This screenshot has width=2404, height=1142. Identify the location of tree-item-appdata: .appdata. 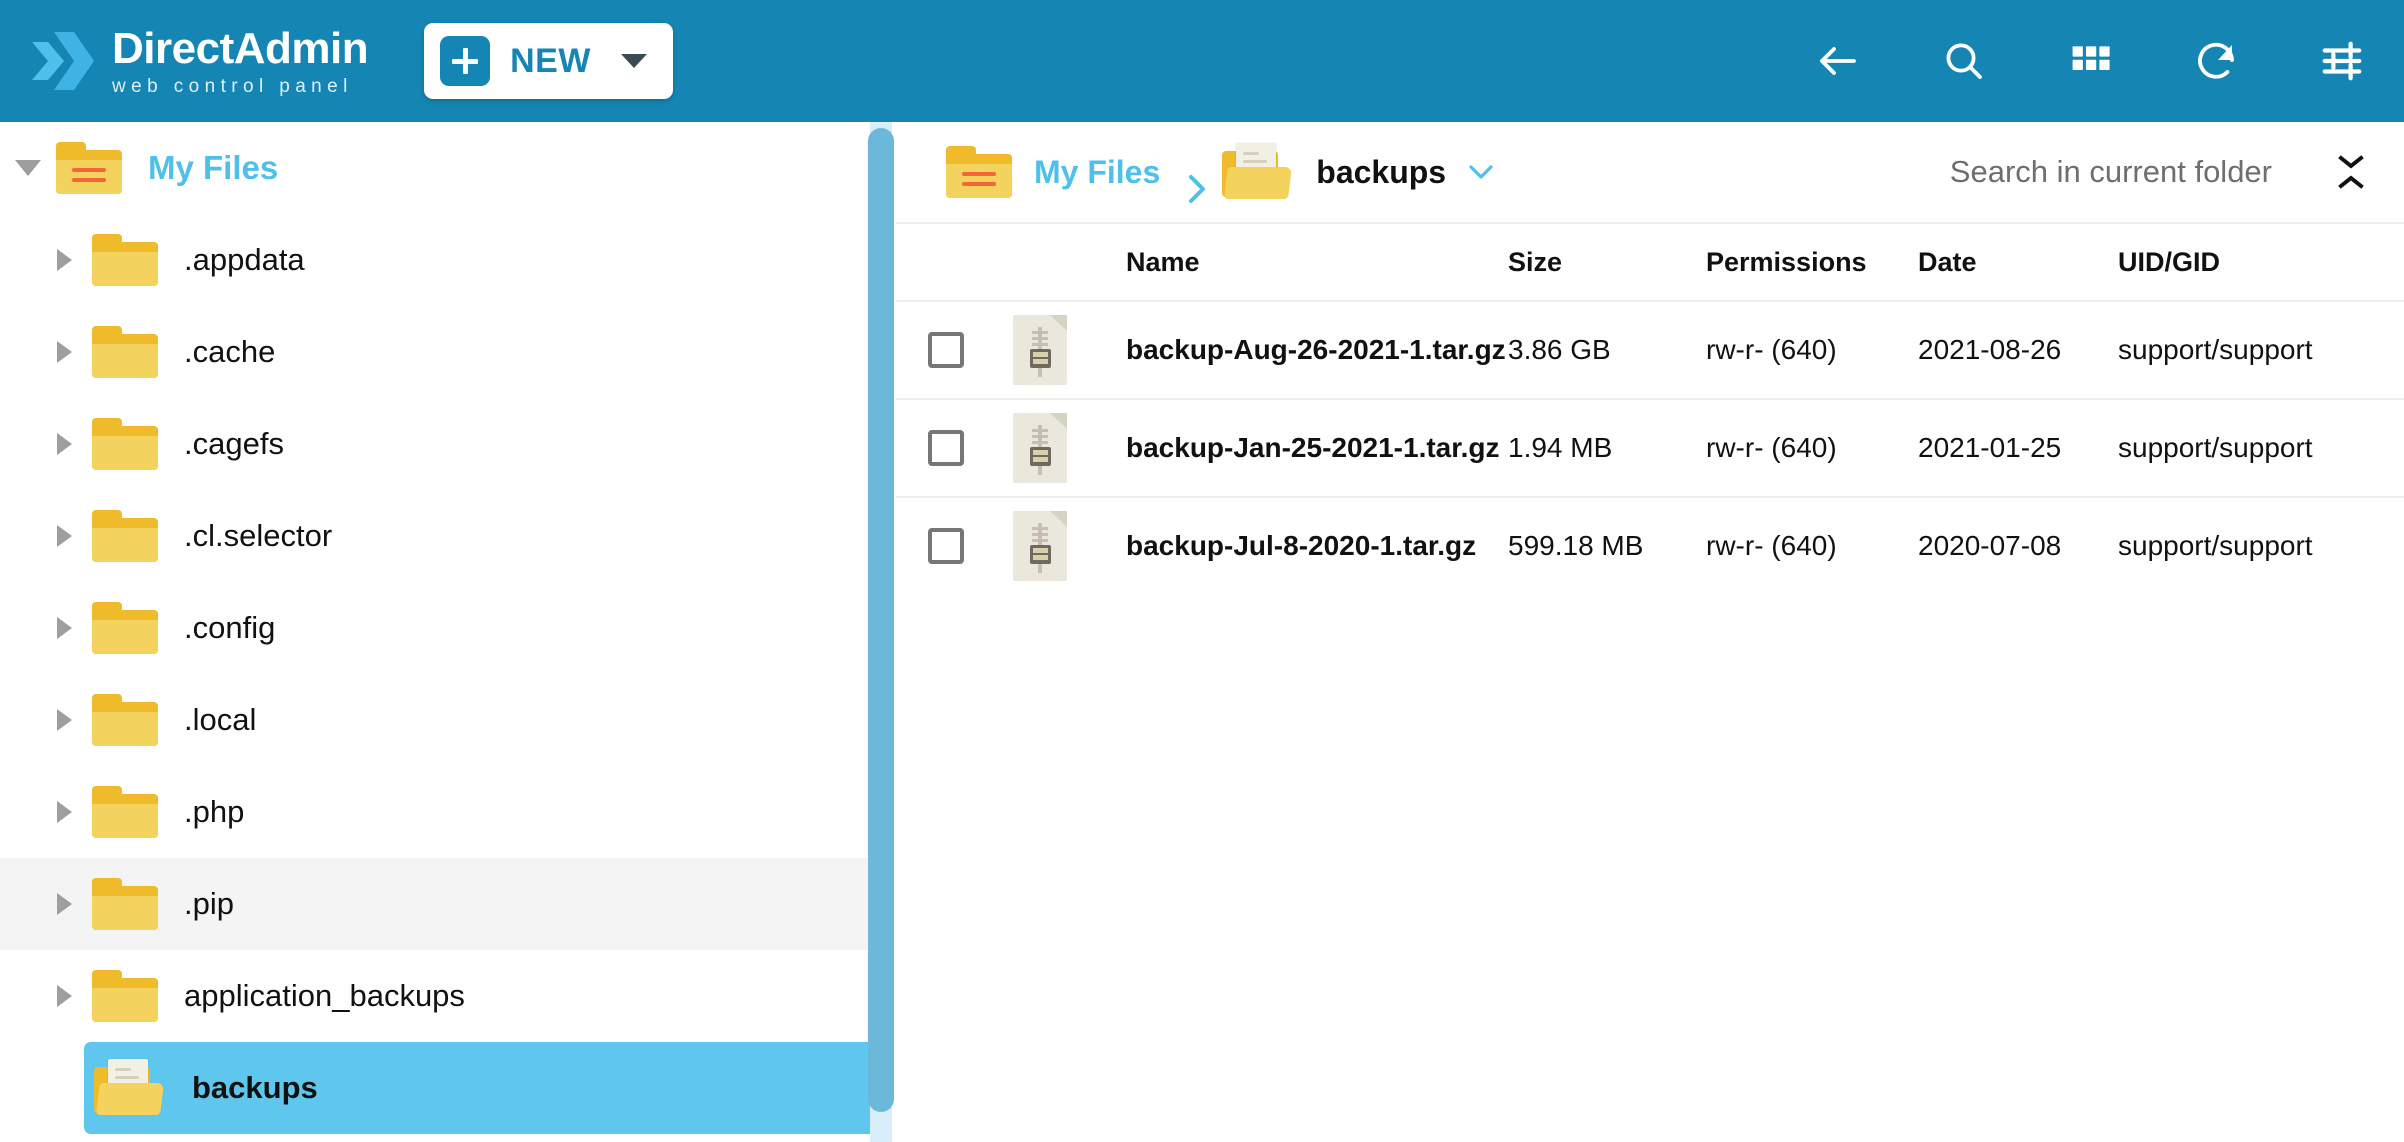
(440, 260).